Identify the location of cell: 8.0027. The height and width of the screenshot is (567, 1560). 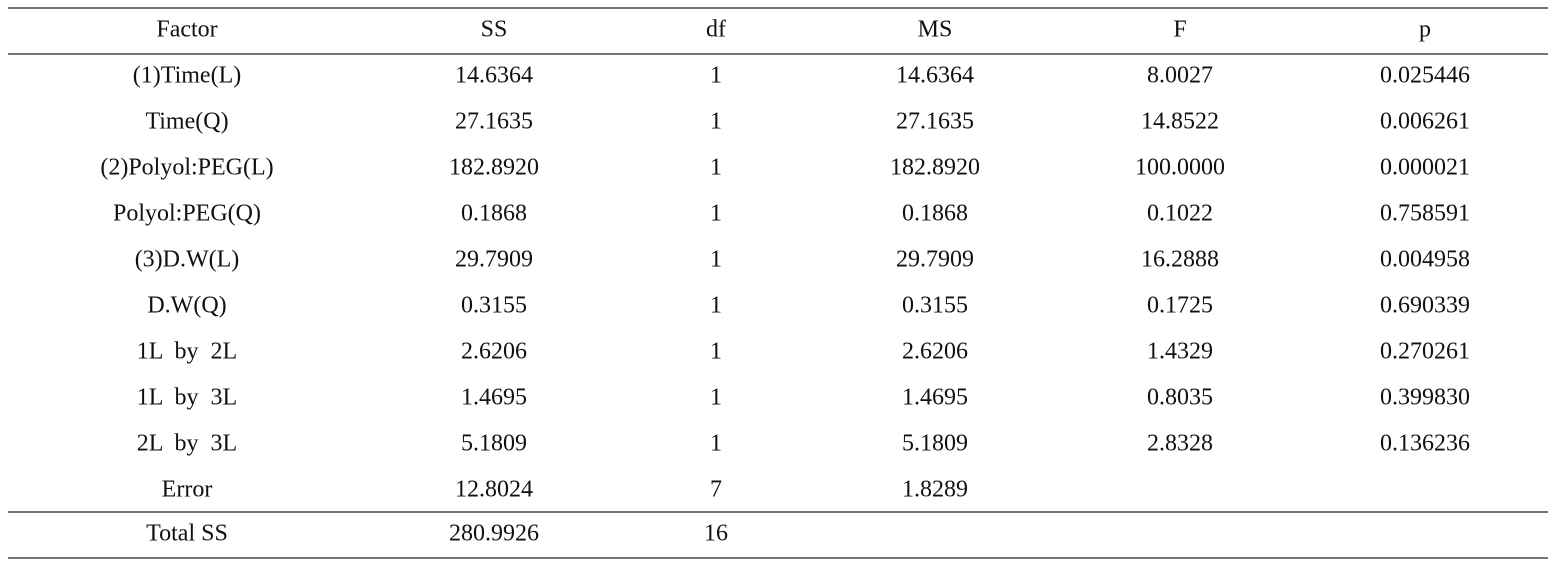
(1180, 76).